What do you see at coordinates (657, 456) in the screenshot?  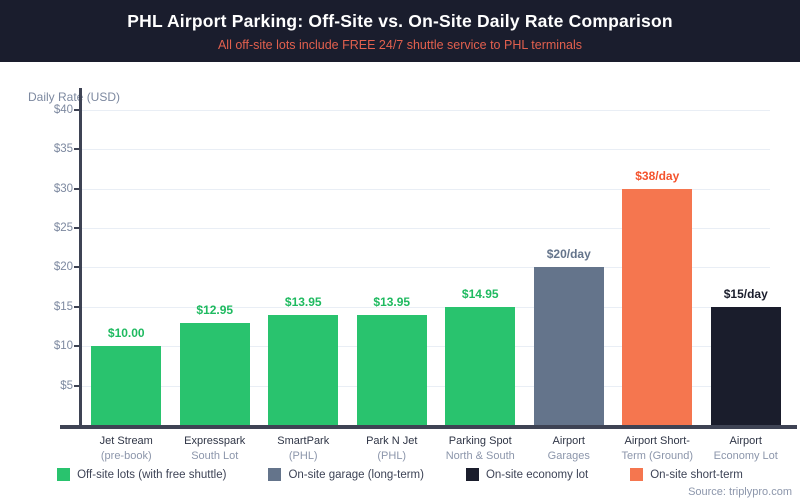 I see `x-axis-label-line2: Term (Ground)` at bounding box center [657, 456].